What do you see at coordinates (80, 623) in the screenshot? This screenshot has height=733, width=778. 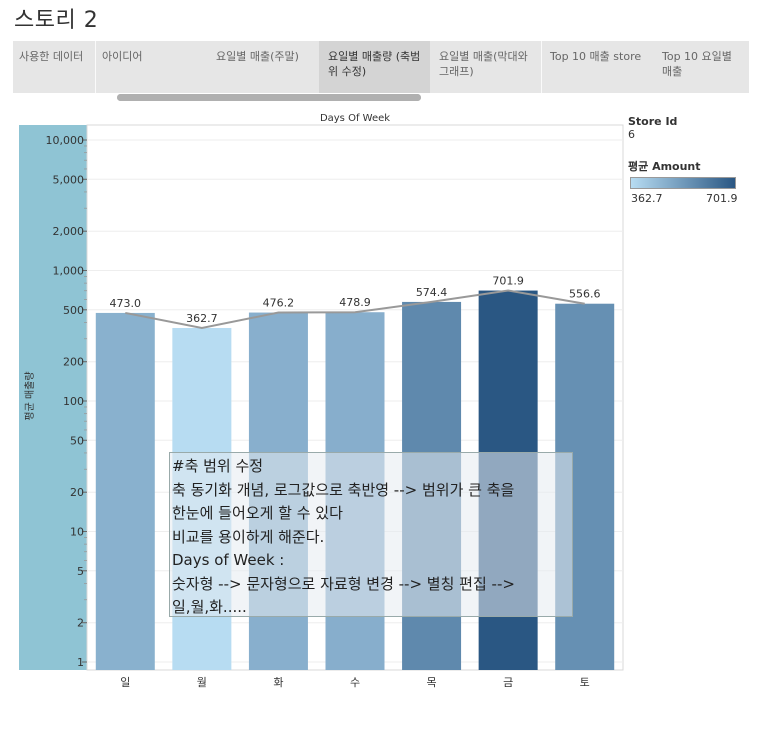 I see `y-tick-label: 2` at bounding box center [80, 623].